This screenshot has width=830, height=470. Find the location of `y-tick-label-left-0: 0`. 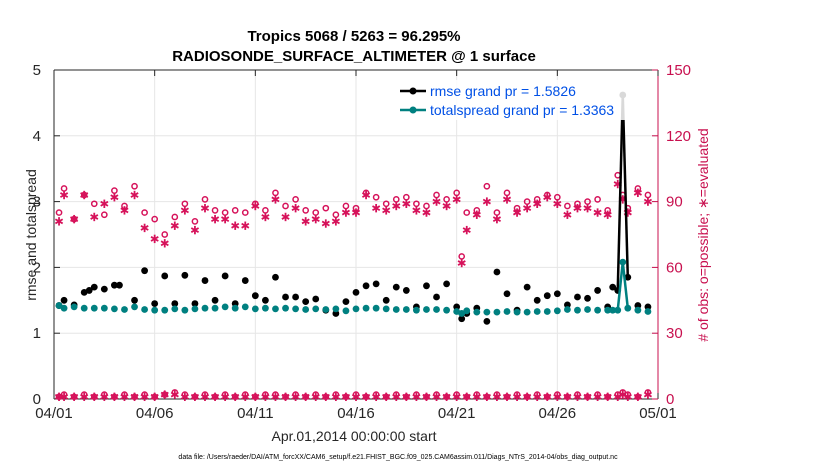

y-tick-label-left-0: 0 is located at coordinates (37, 399).